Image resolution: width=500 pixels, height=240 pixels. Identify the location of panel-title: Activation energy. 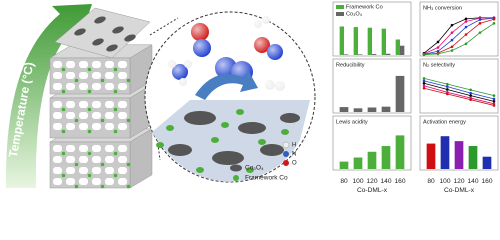
(444, 122).